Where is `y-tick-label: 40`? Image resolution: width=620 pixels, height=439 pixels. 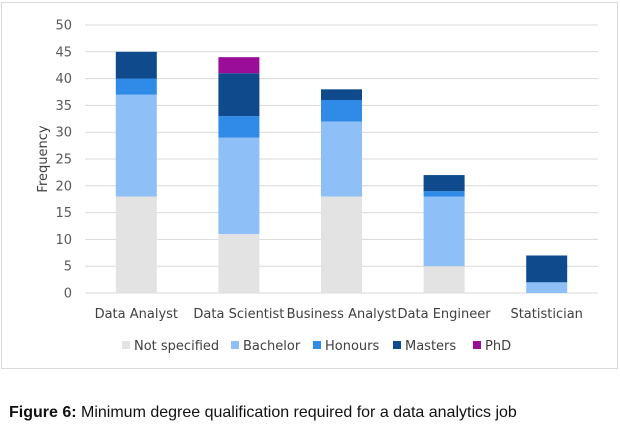
y-tick-label: 40 is located at coordinates (63, 79).